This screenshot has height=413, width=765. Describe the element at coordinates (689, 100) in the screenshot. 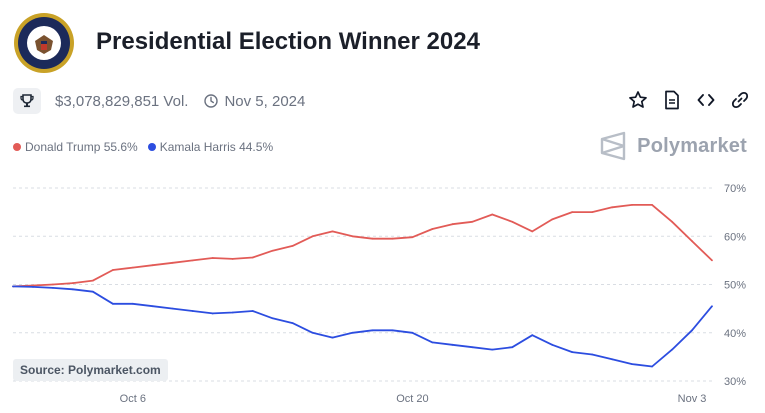

I see `action-bar` at that location.